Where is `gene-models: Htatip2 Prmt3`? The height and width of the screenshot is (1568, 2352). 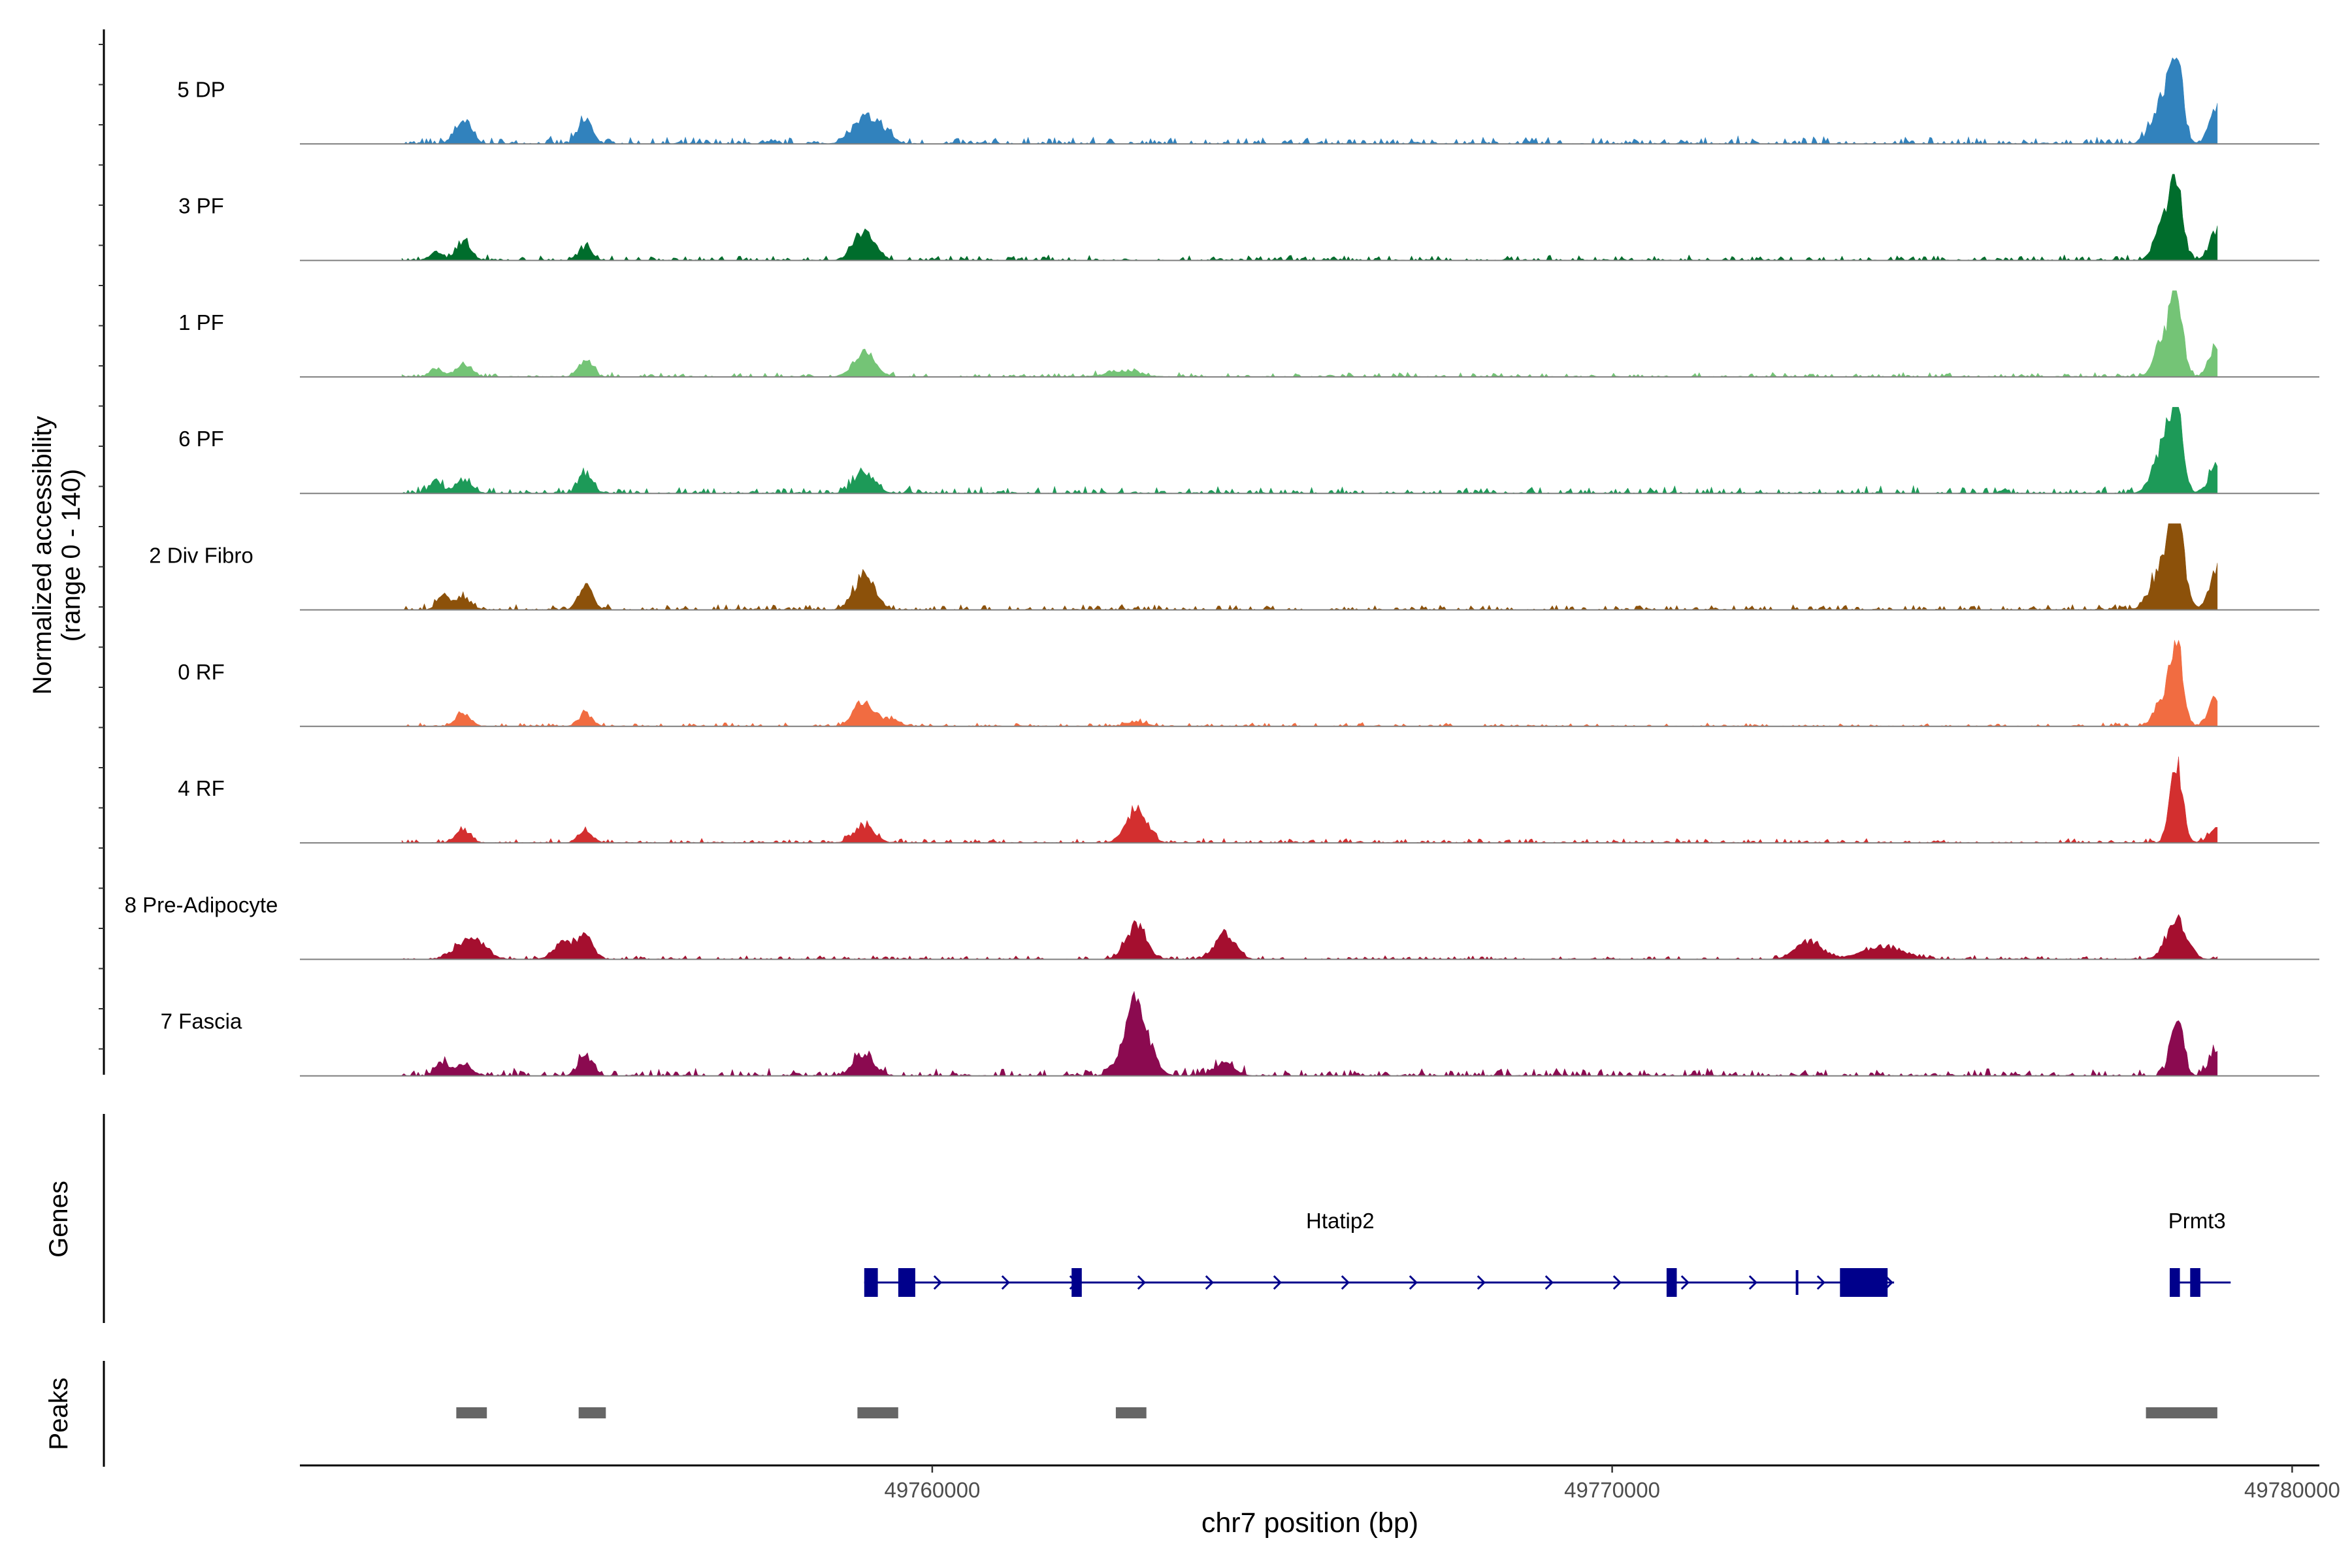 gene-models: Htatip2 Prmt3 is located at coordinates (1547, 1253).